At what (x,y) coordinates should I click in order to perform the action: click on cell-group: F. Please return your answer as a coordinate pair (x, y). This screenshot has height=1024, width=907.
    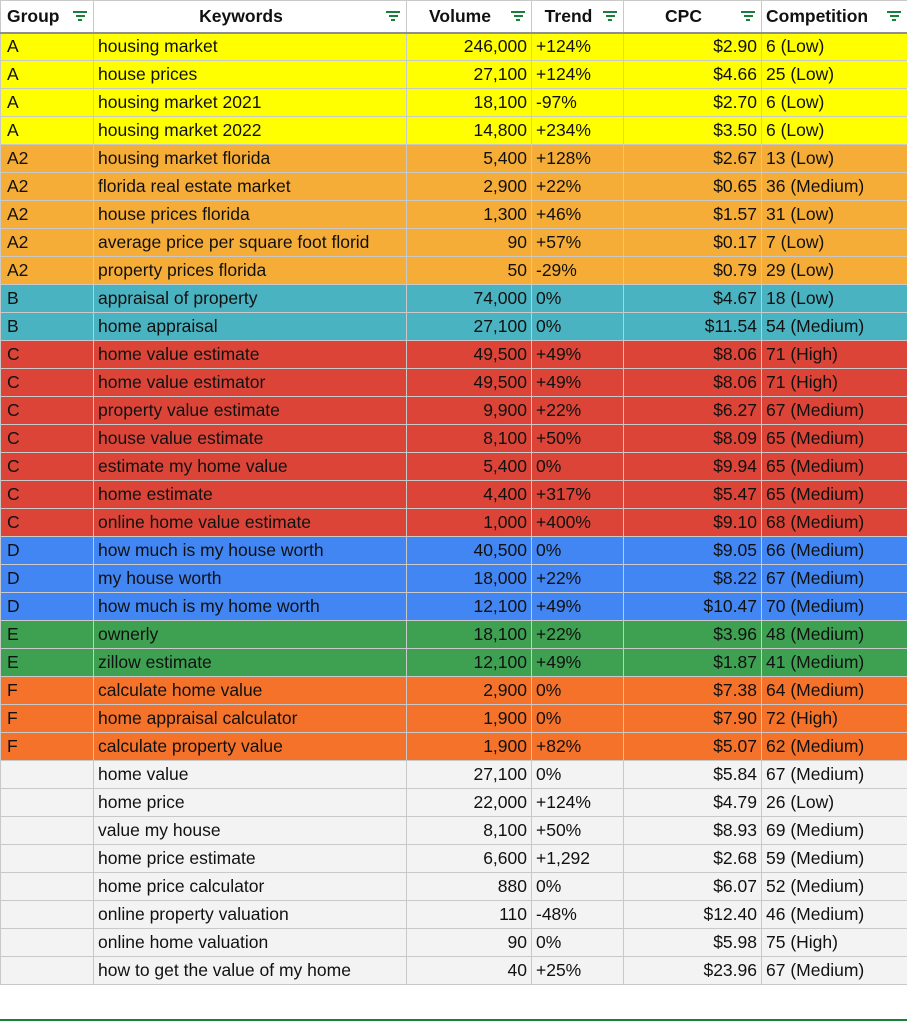
    Looking at the image, I should click on (47, 690).